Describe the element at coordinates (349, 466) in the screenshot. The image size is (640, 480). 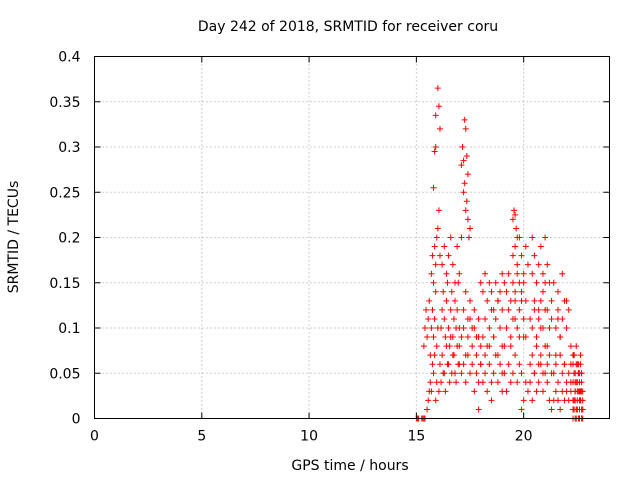
I see `x-axis-label: GPS time / hours` at that location.